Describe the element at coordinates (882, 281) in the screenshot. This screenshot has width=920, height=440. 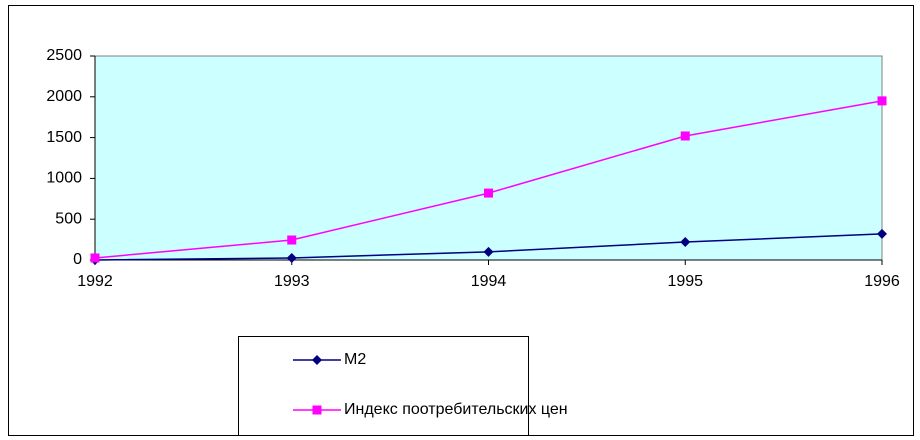
I see `x-tick-label: 1996` at that location.